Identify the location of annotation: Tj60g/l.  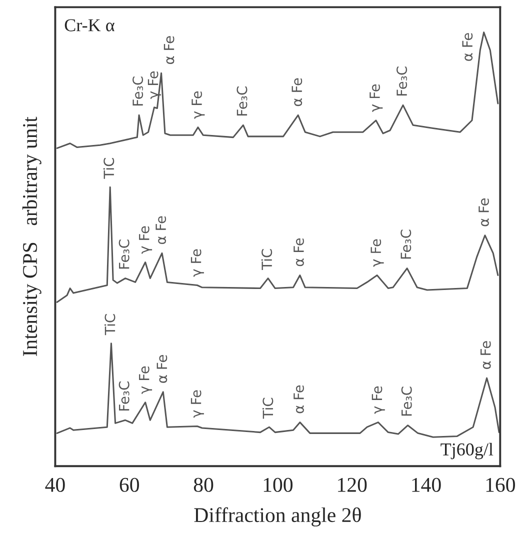
(467, 451).